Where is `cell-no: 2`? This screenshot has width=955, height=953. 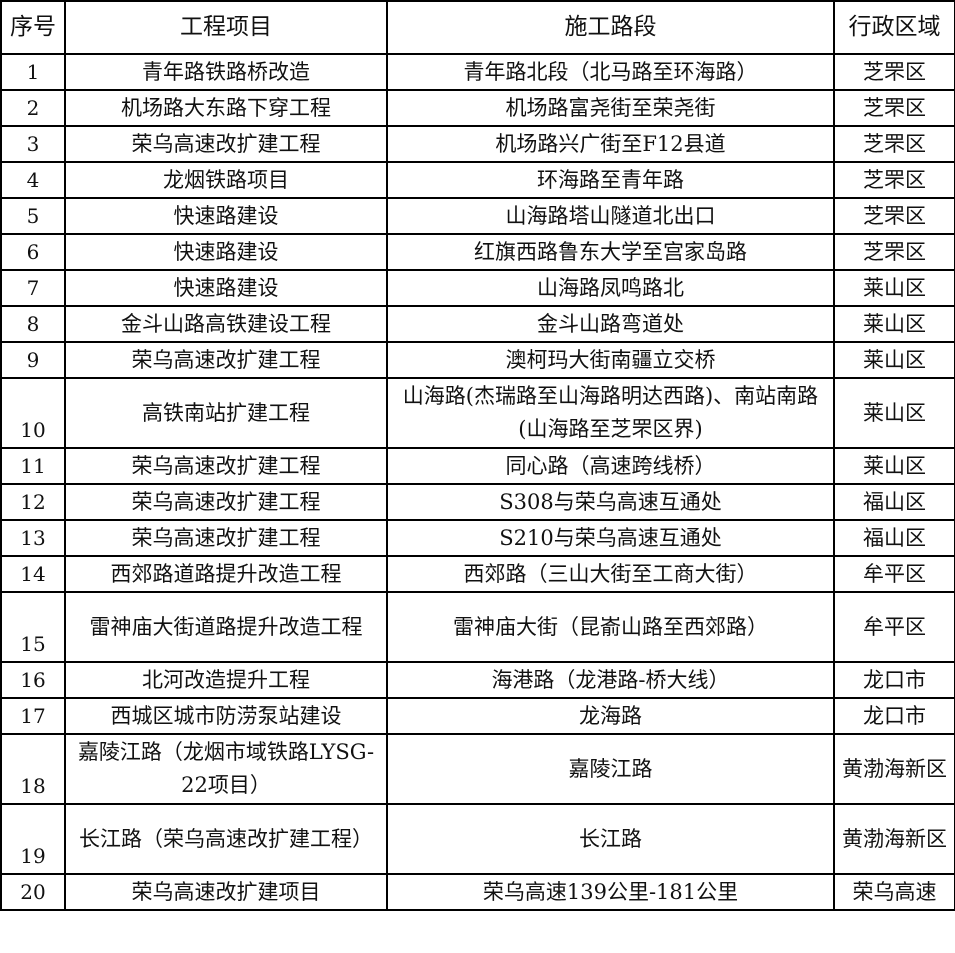
cell-no: 2 is located at coordinates (33, 108).